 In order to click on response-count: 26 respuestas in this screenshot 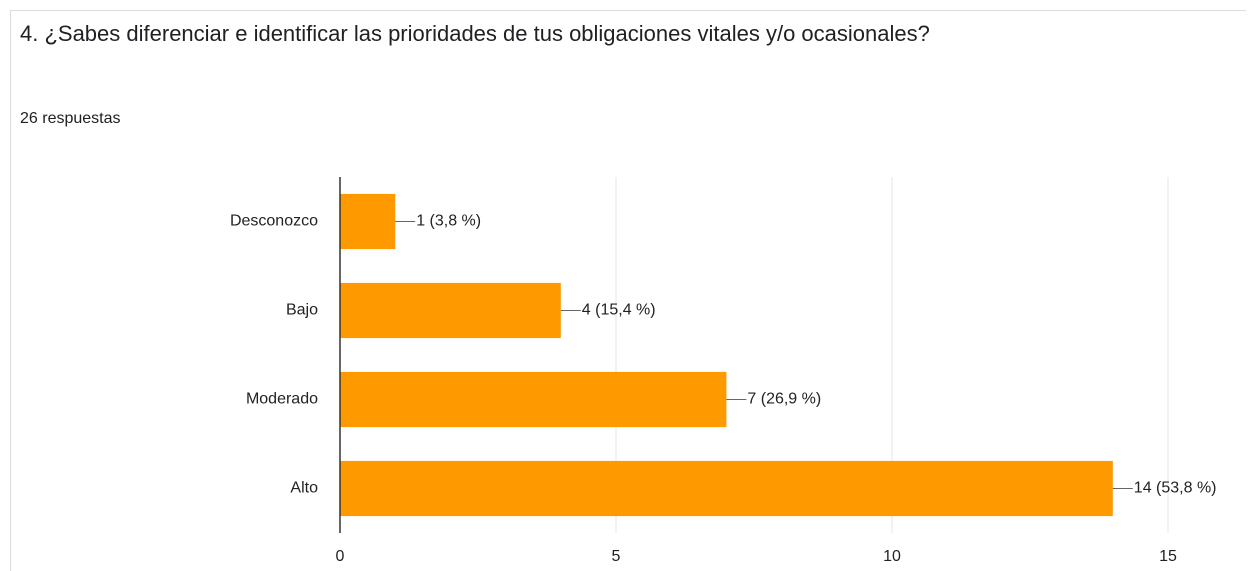, I will do `click(70, 118)`.